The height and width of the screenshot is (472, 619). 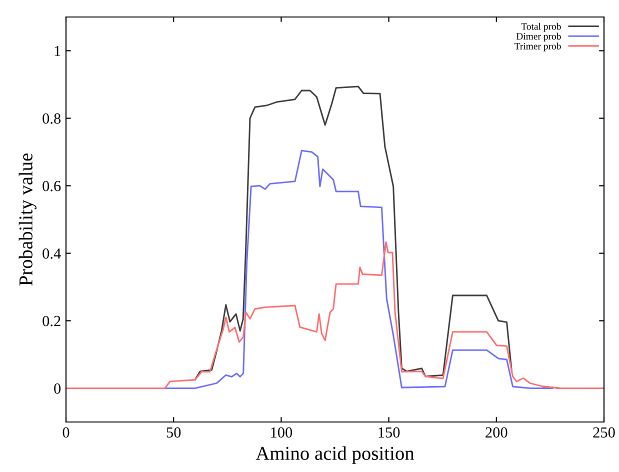 What do you see at coordinates (538, 37) in the screenshot?
I see `legend-label: Dimer prob` at bounding box center [538, 37].